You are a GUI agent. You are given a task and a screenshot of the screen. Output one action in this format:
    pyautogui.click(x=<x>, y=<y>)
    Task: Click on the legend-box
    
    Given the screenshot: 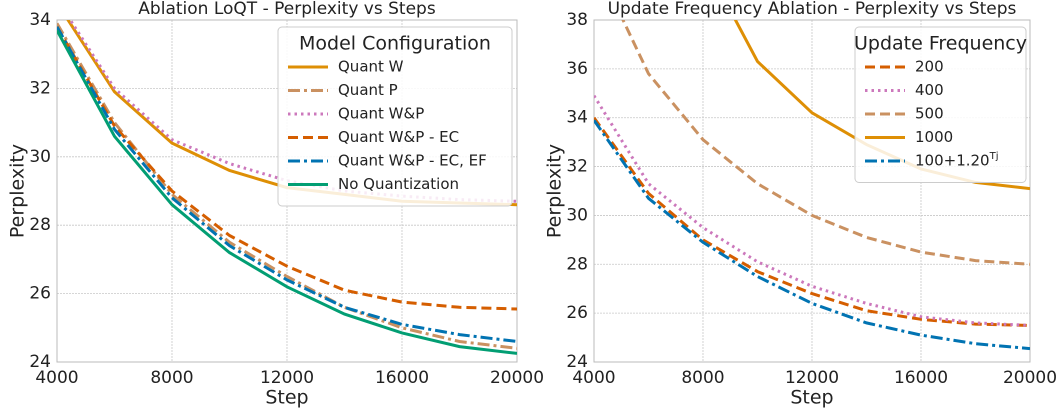 What is the action you would take?
    pyautogui.click(x=395, y=116)
    